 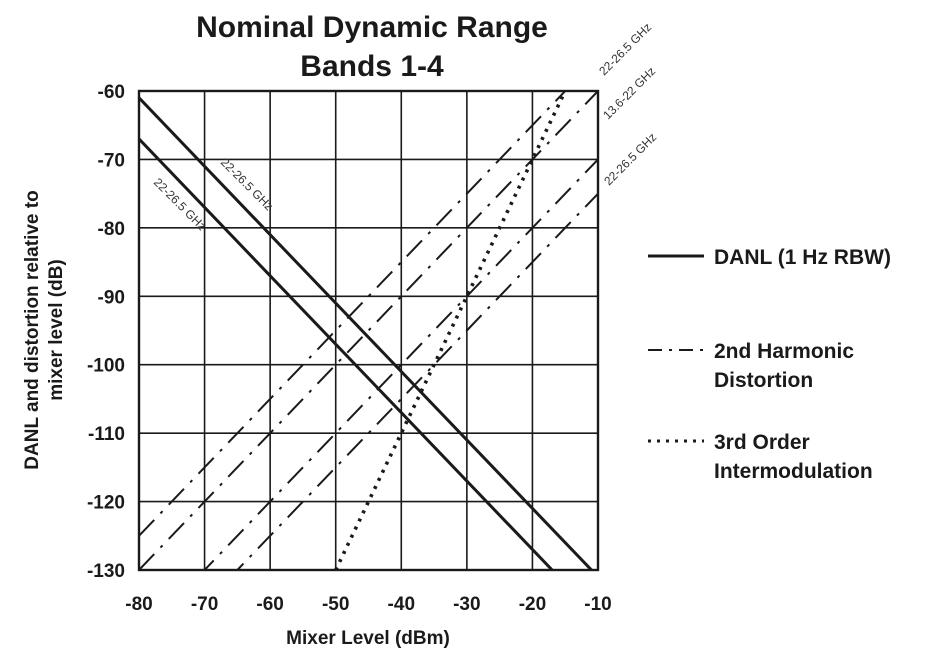 What do you see at coordinates (335, 604) in the screenshot?
I see `x-tick-label: -50` at bounding box center [335, 604].